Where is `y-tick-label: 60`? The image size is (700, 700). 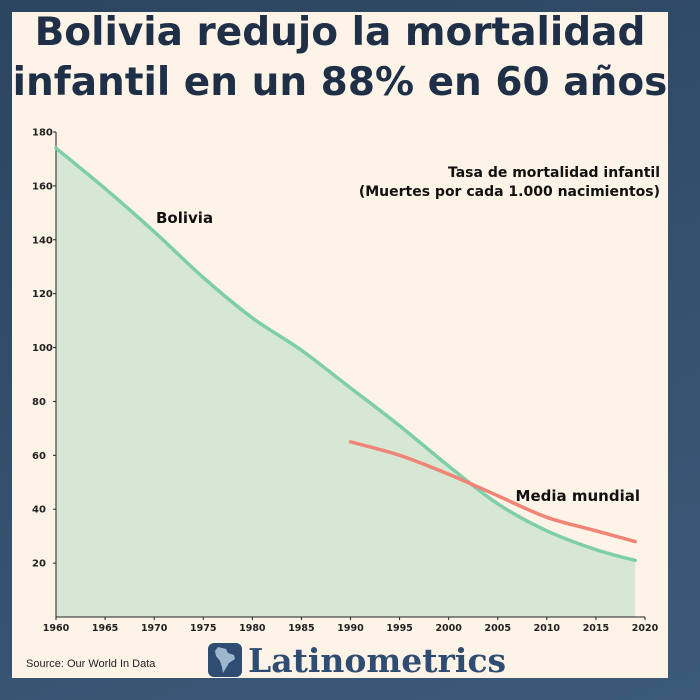 y-tick-label: 60 is located at coordinates (39, 456).